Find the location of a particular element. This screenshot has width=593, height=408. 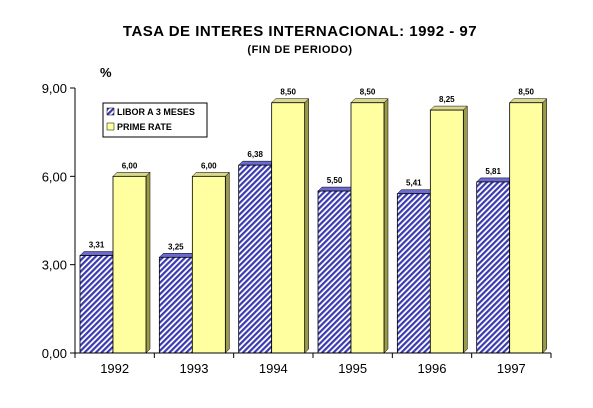

bar-prime-1997-side is located at coordinates (544, 226).